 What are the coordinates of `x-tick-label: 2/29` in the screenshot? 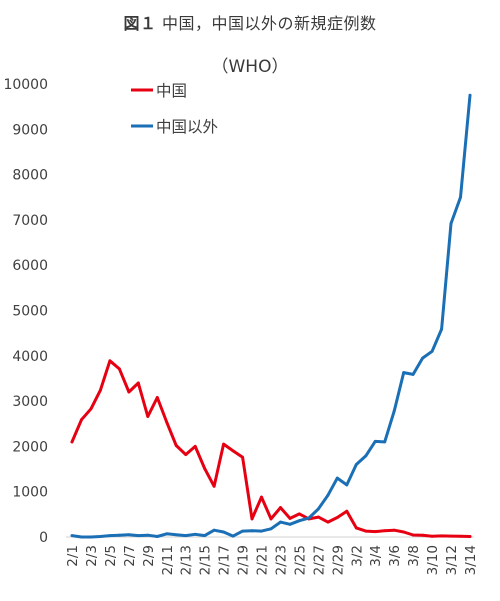 It's located at (338, 560).